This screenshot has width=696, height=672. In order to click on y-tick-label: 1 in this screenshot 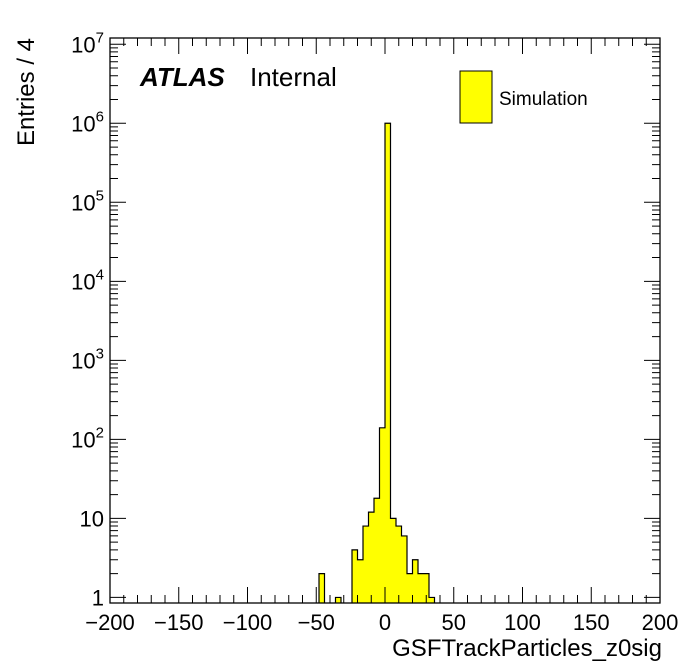, I will do `click(98, 597)`.